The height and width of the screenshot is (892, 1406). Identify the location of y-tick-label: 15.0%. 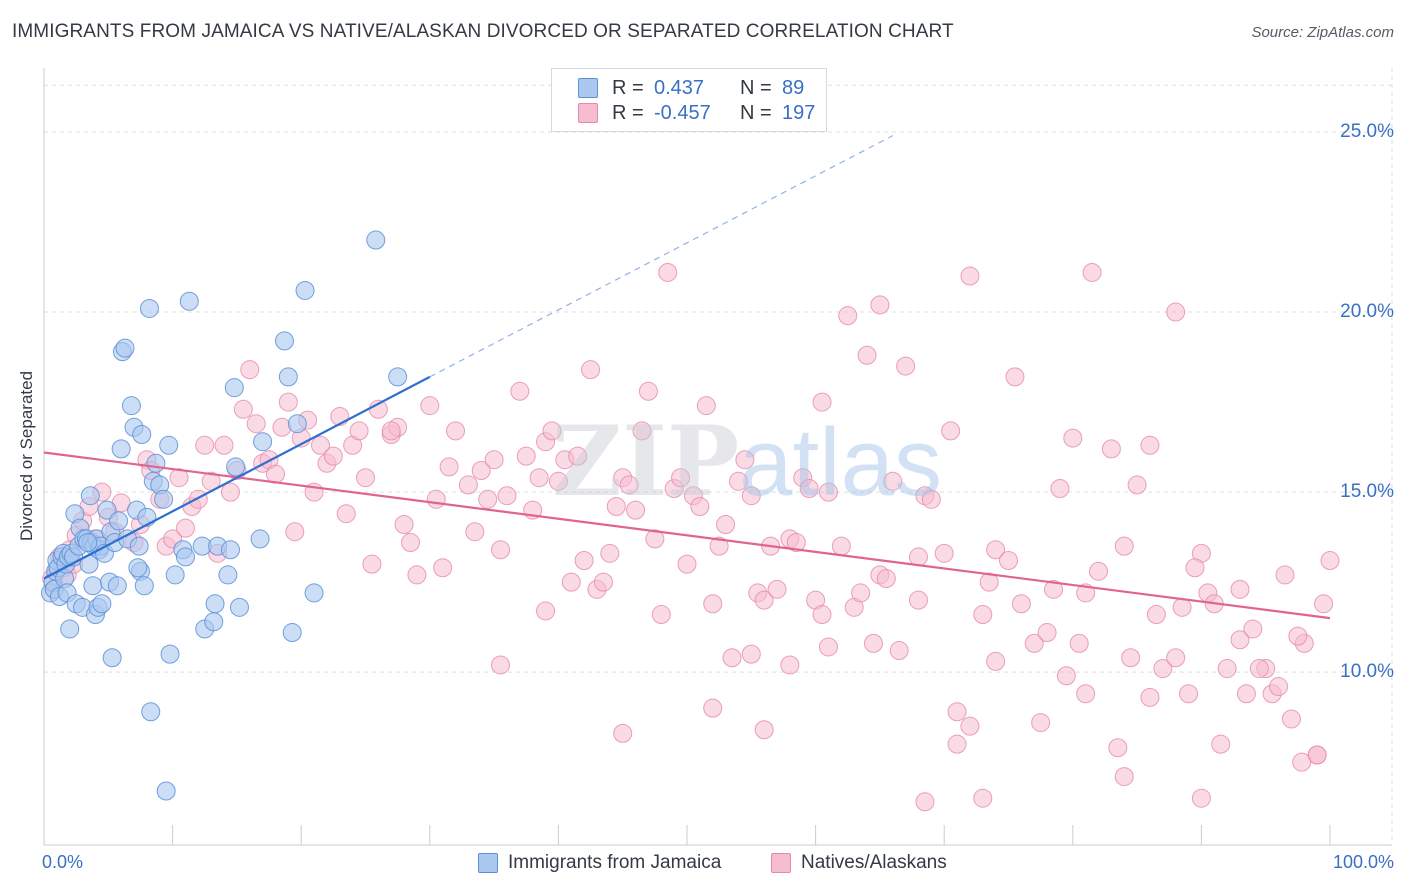
(1367, 492).